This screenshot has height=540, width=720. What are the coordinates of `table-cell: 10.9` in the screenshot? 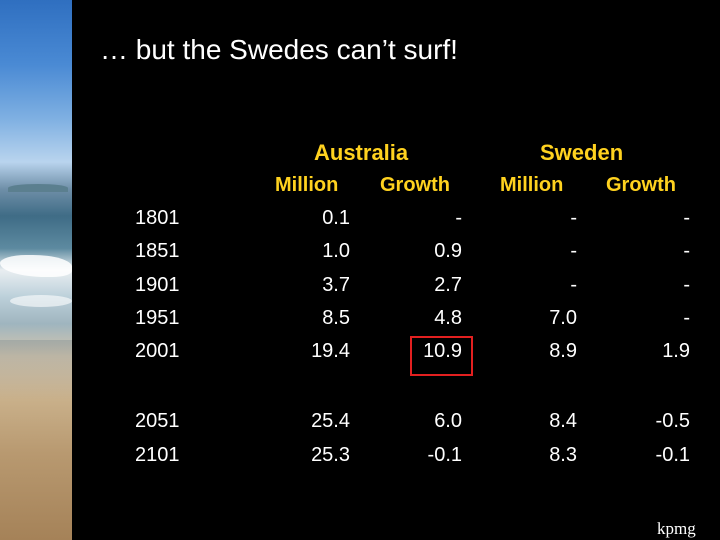 It's located at (442, 351).